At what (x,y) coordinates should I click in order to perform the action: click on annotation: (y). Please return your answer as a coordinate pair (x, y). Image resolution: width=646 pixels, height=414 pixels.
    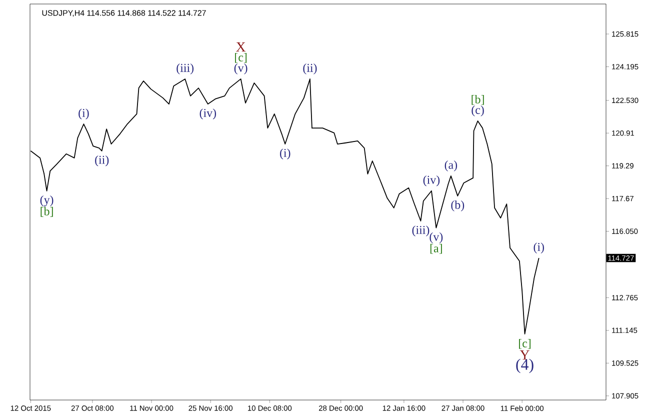
    Looking at the image, I should click on (47, 200).